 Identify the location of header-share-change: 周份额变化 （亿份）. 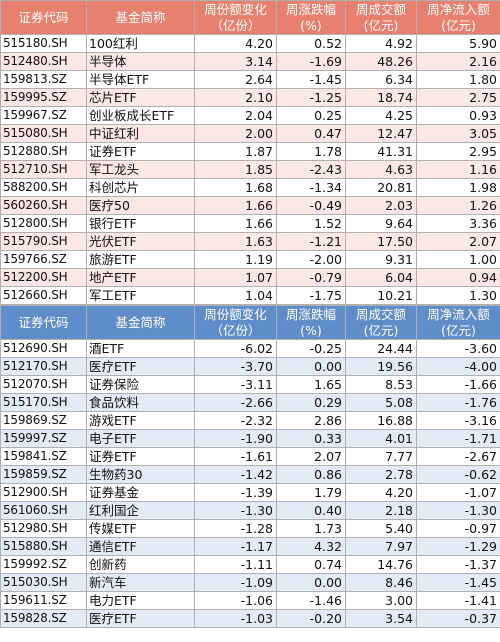
(235, 17).